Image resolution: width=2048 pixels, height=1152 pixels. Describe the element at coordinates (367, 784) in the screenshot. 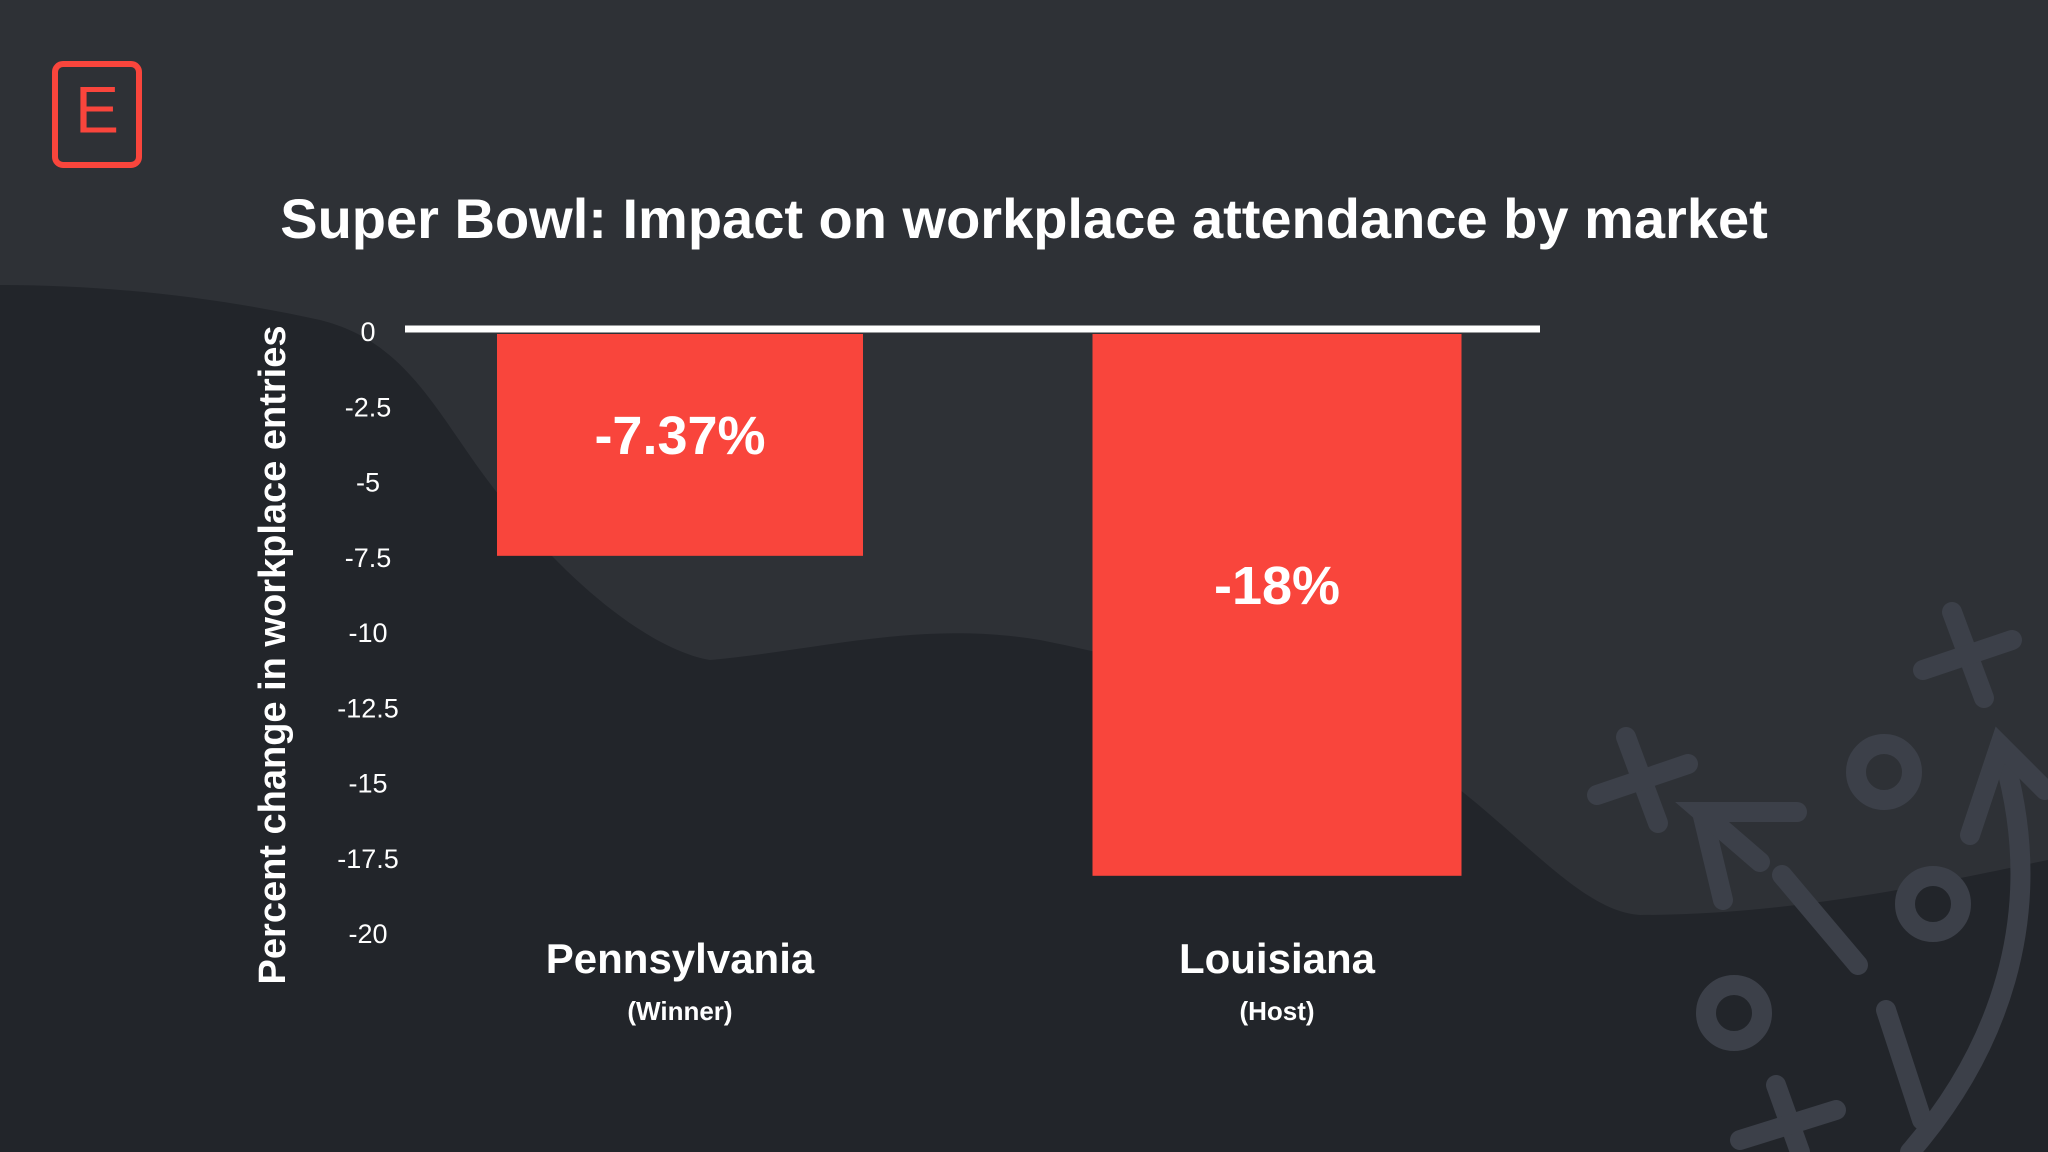

I see `y-tick-label: -15` at that location.